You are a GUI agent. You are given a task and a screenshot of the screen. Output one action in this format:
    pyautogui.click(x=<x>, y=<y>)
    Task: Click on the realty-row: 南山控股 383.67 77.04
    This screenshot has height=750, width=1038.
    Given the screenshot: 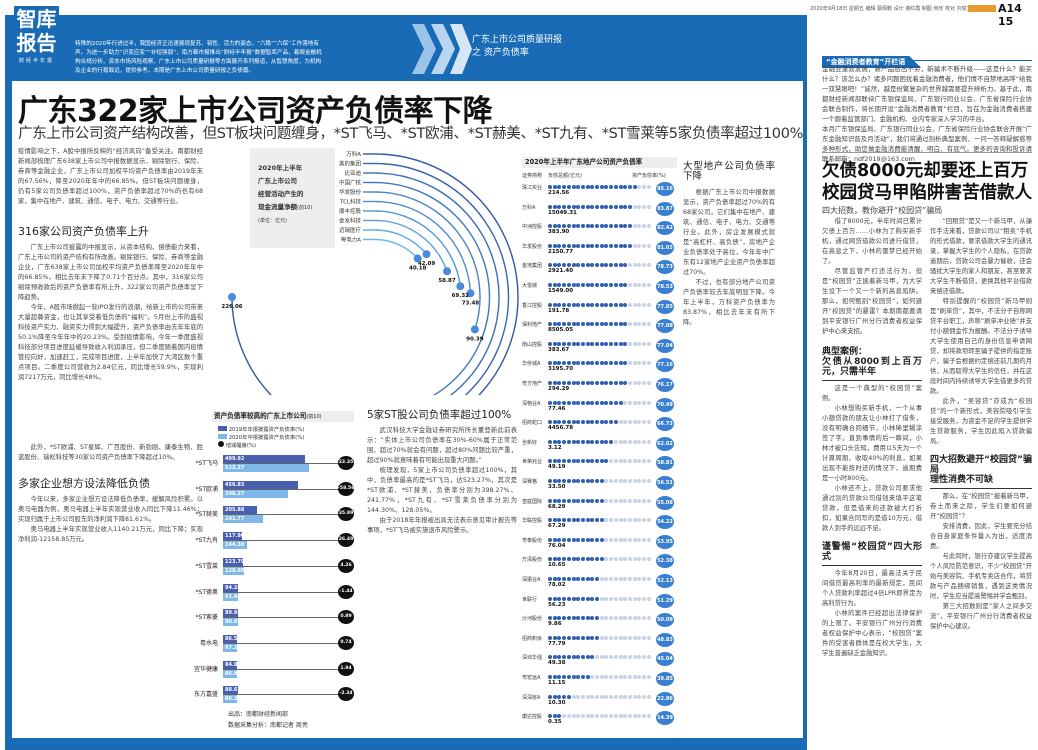 What is the action you would take?
    pyautogui.click(x=600, y=348)
    